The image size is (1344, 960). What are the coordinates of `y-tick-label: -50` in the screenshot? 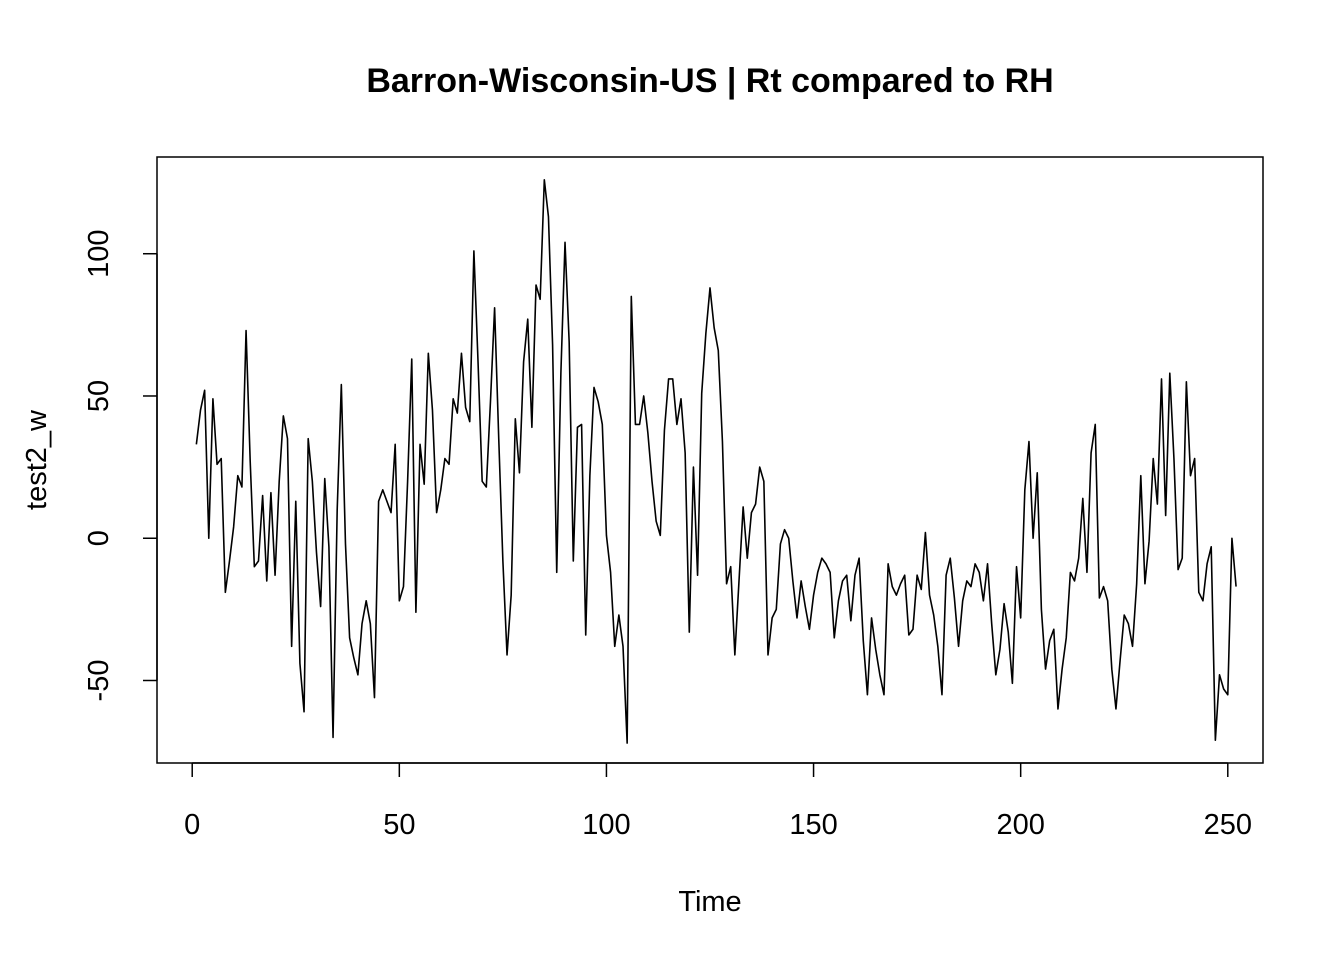 It's located at (99, 681).